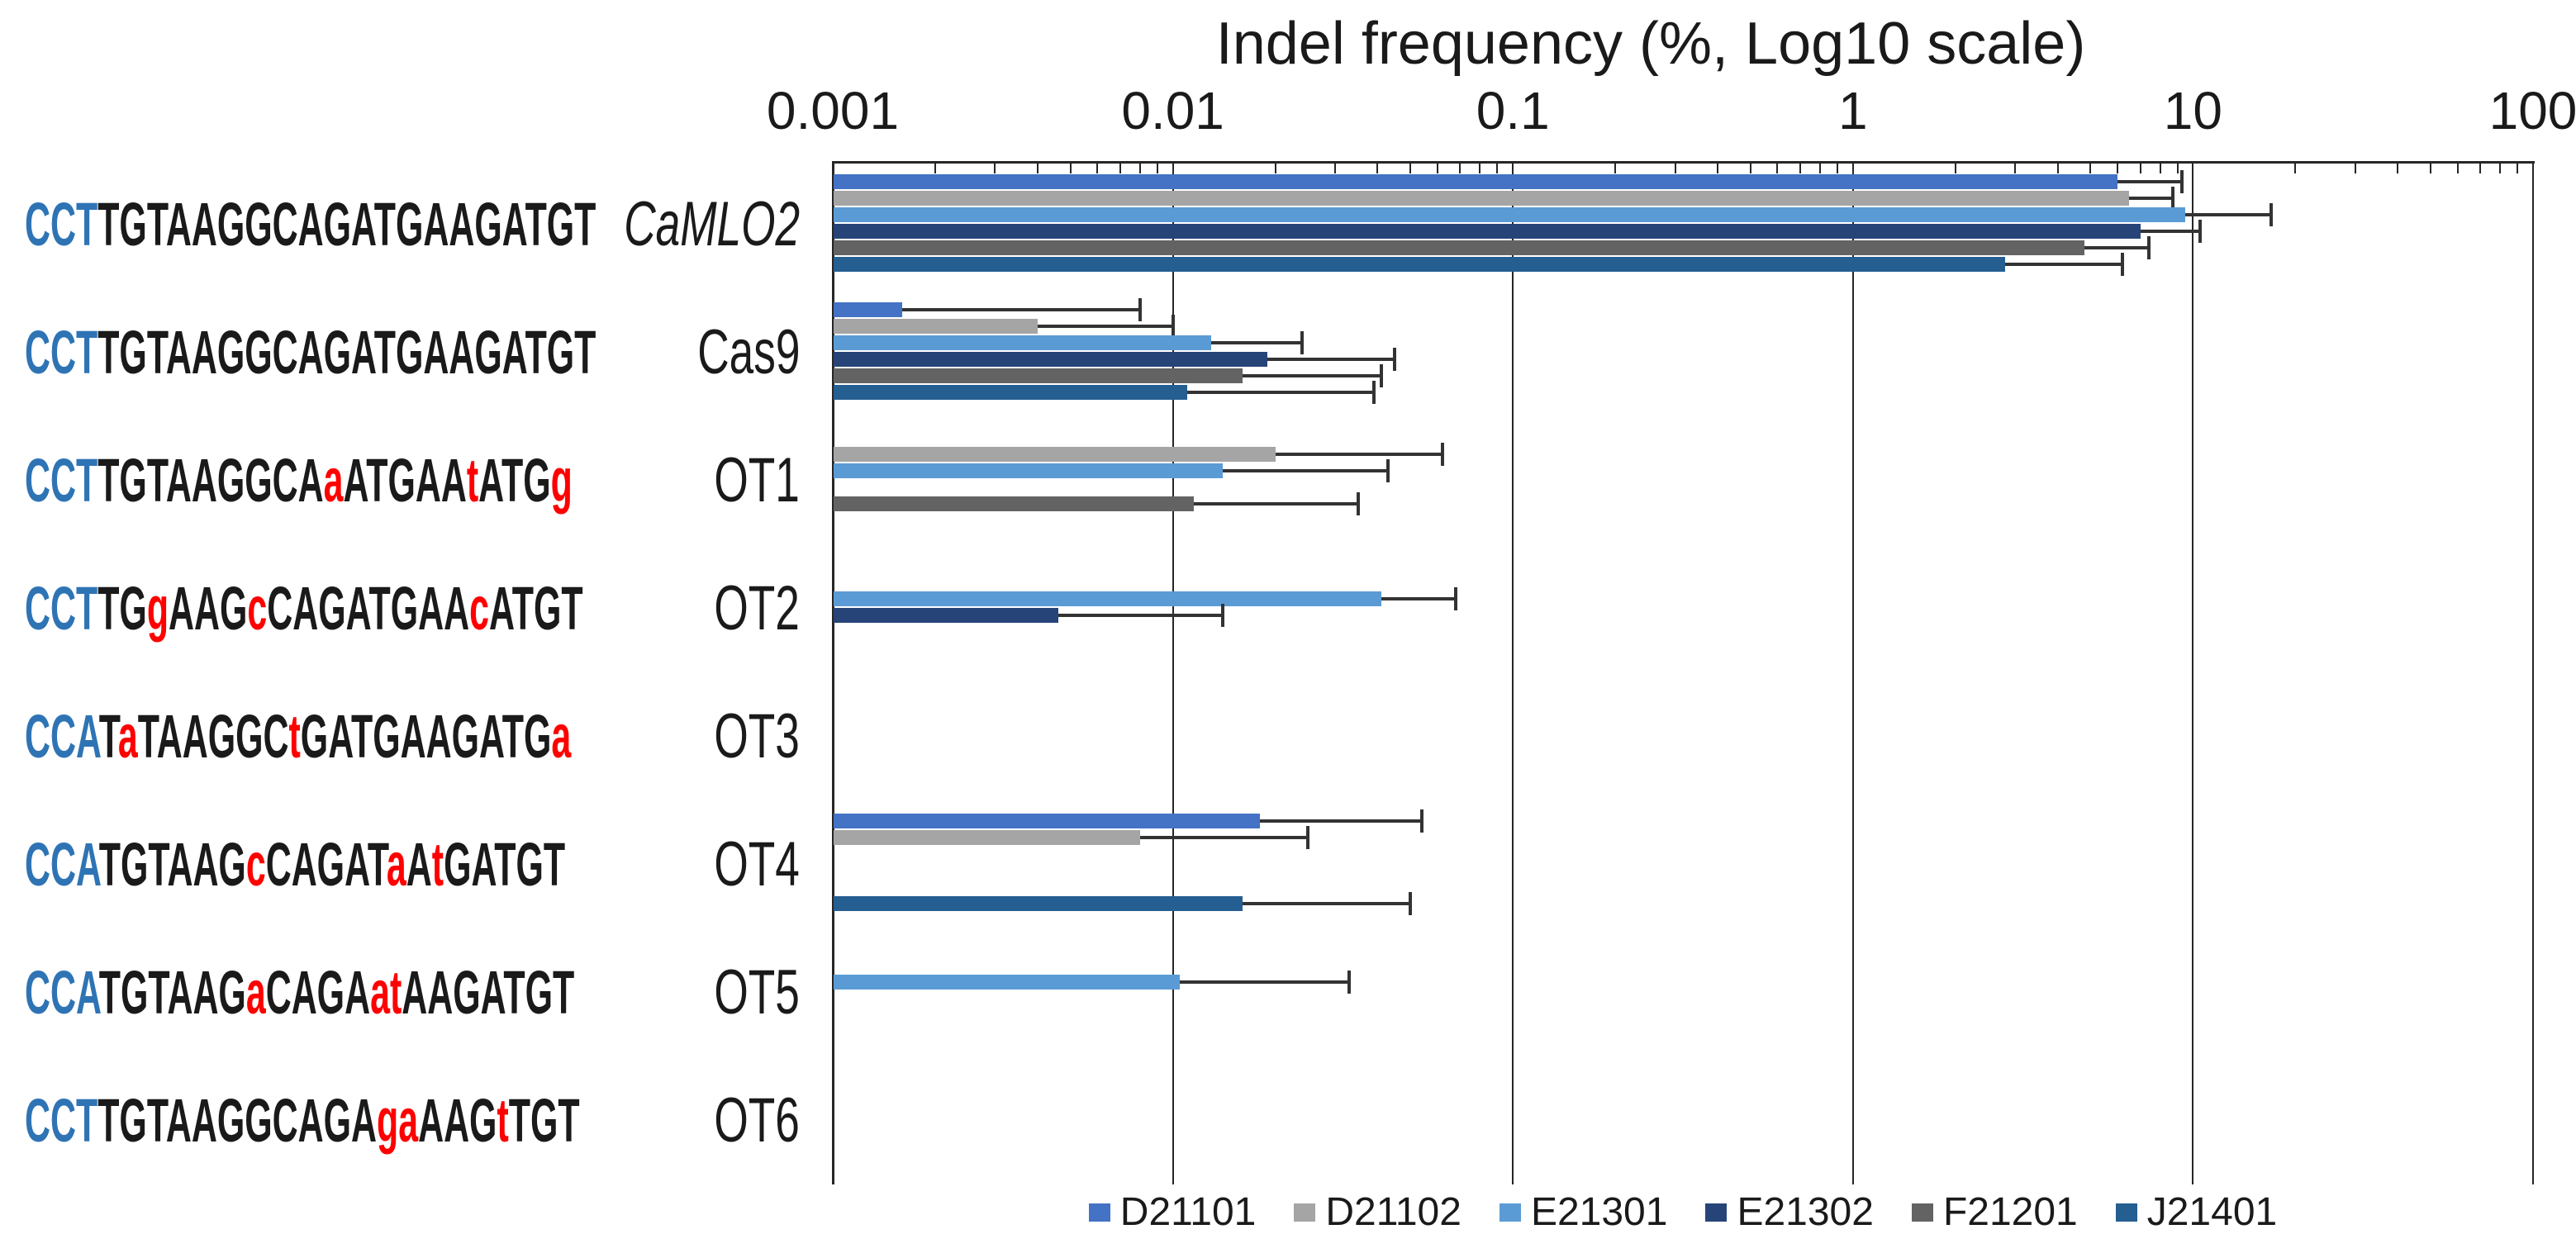  Describe the element at coordinates (302, 1120) in the screenshot. I see `sequence-text: CCTTGTAAGGCAGAgaAAGtTGT` at that location.